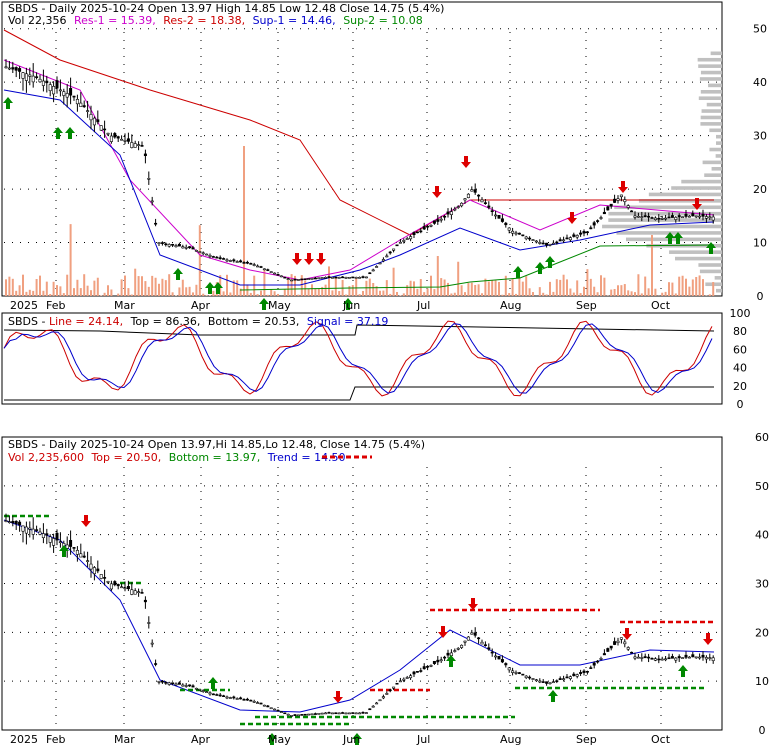 This screenshot has width=780, height=745. I want to click on panel3-top: Top = 20.50,, so click(125, 457).